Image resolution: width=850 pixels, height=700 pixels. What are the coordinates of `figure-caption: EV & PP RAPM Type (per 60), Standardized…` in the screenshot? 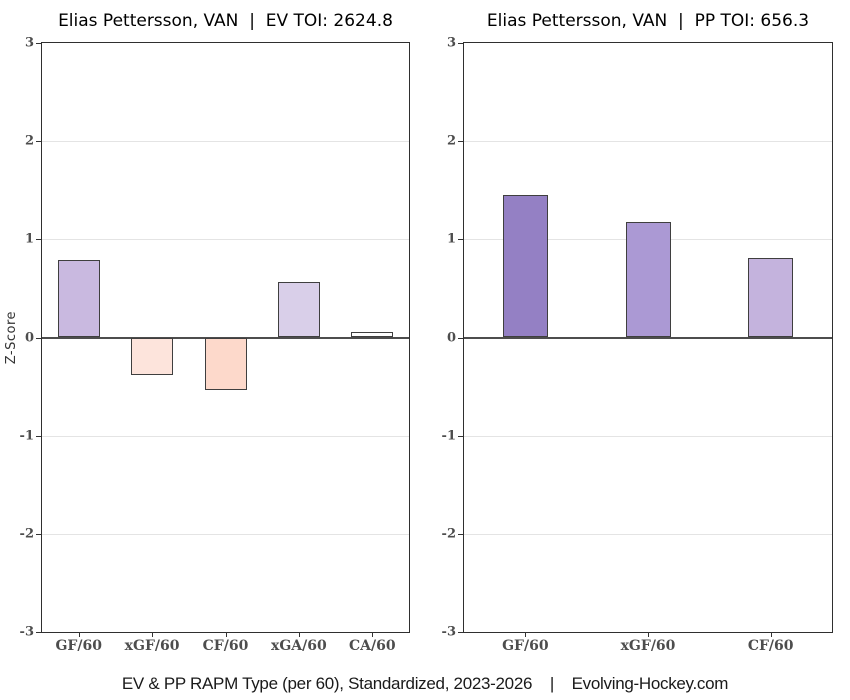 It's located at (425, 683).